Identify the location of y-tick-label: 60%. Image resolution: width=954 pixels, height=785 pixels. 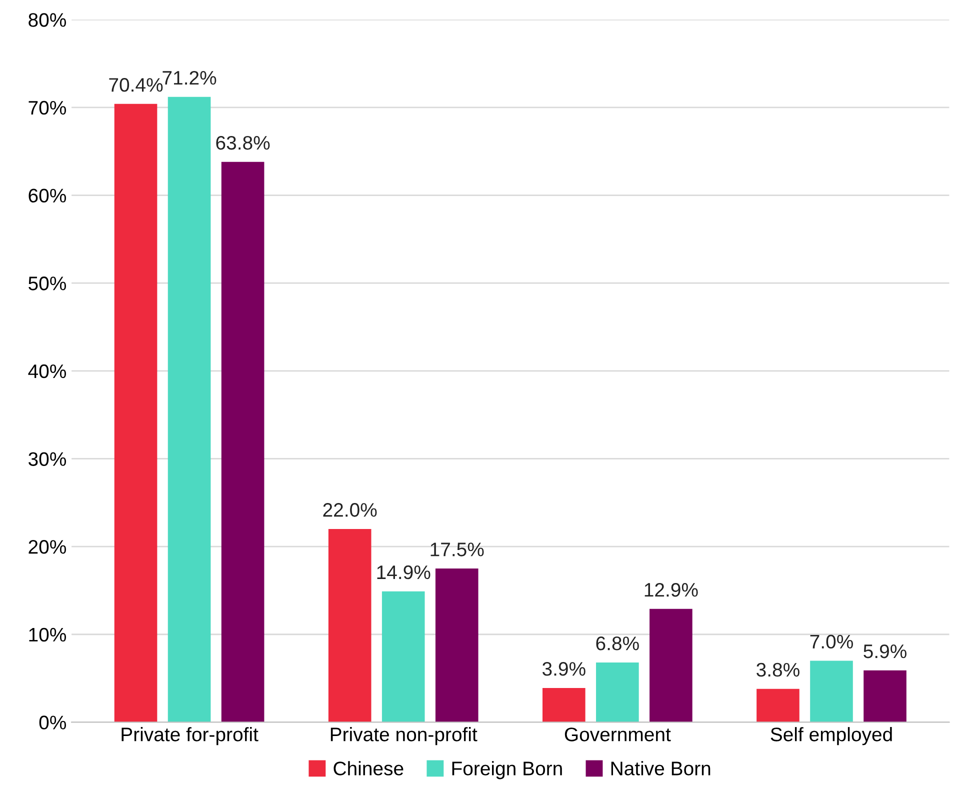
(47, 195).